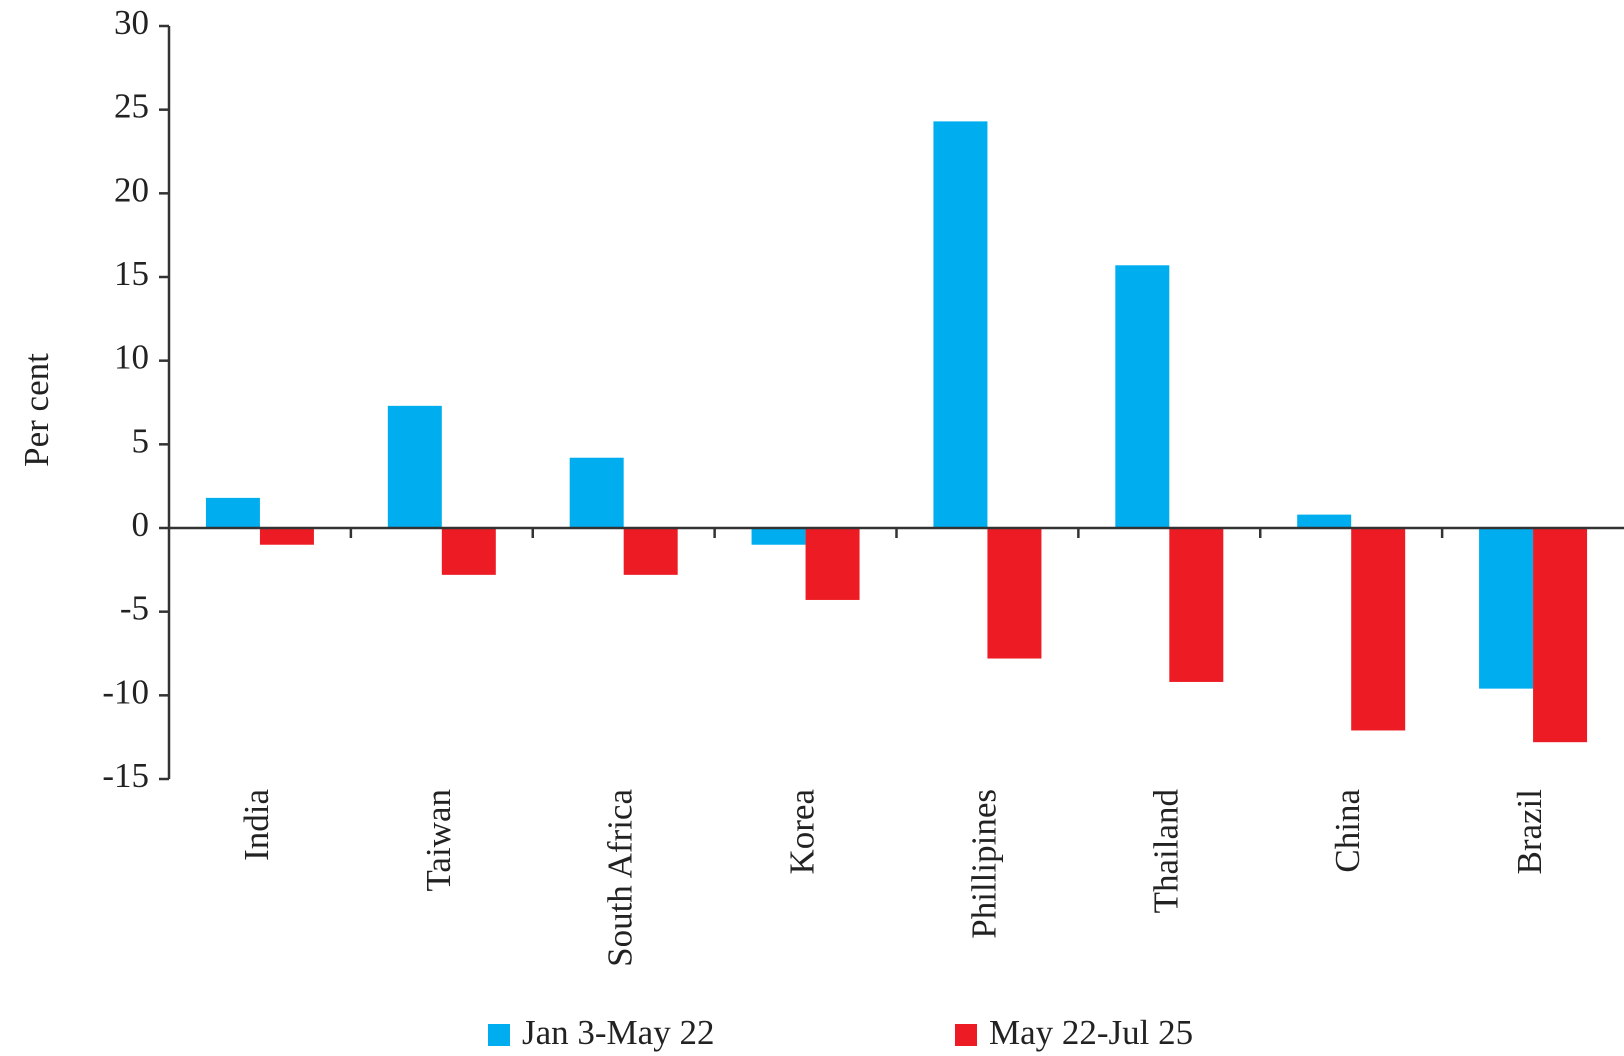 Image resolution: width=1624 pixels, height=1056 pixels. What do you see at coordinates (141, 440) in the screenshot?
I see `y-tick-label: 5` at bounding box center [141, 440].